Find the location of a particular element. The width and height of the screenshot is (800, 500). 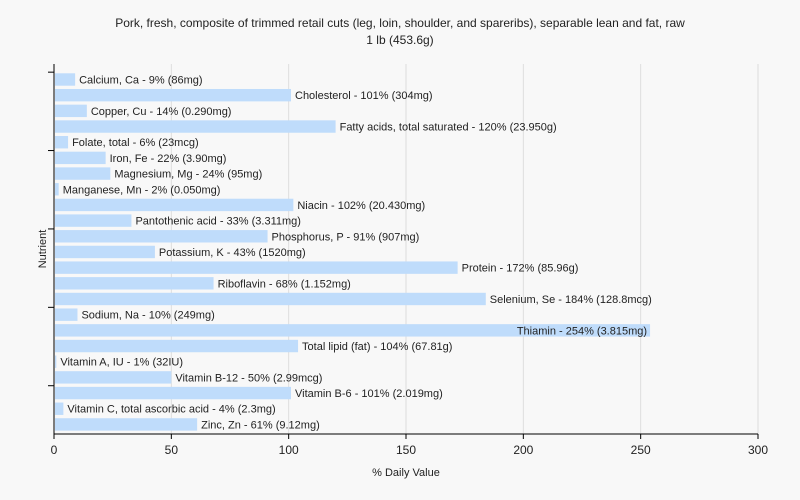

bar-label-19: Vitamin B-12 - 50% (2.99mcg) is located at coordinates (248, 378).